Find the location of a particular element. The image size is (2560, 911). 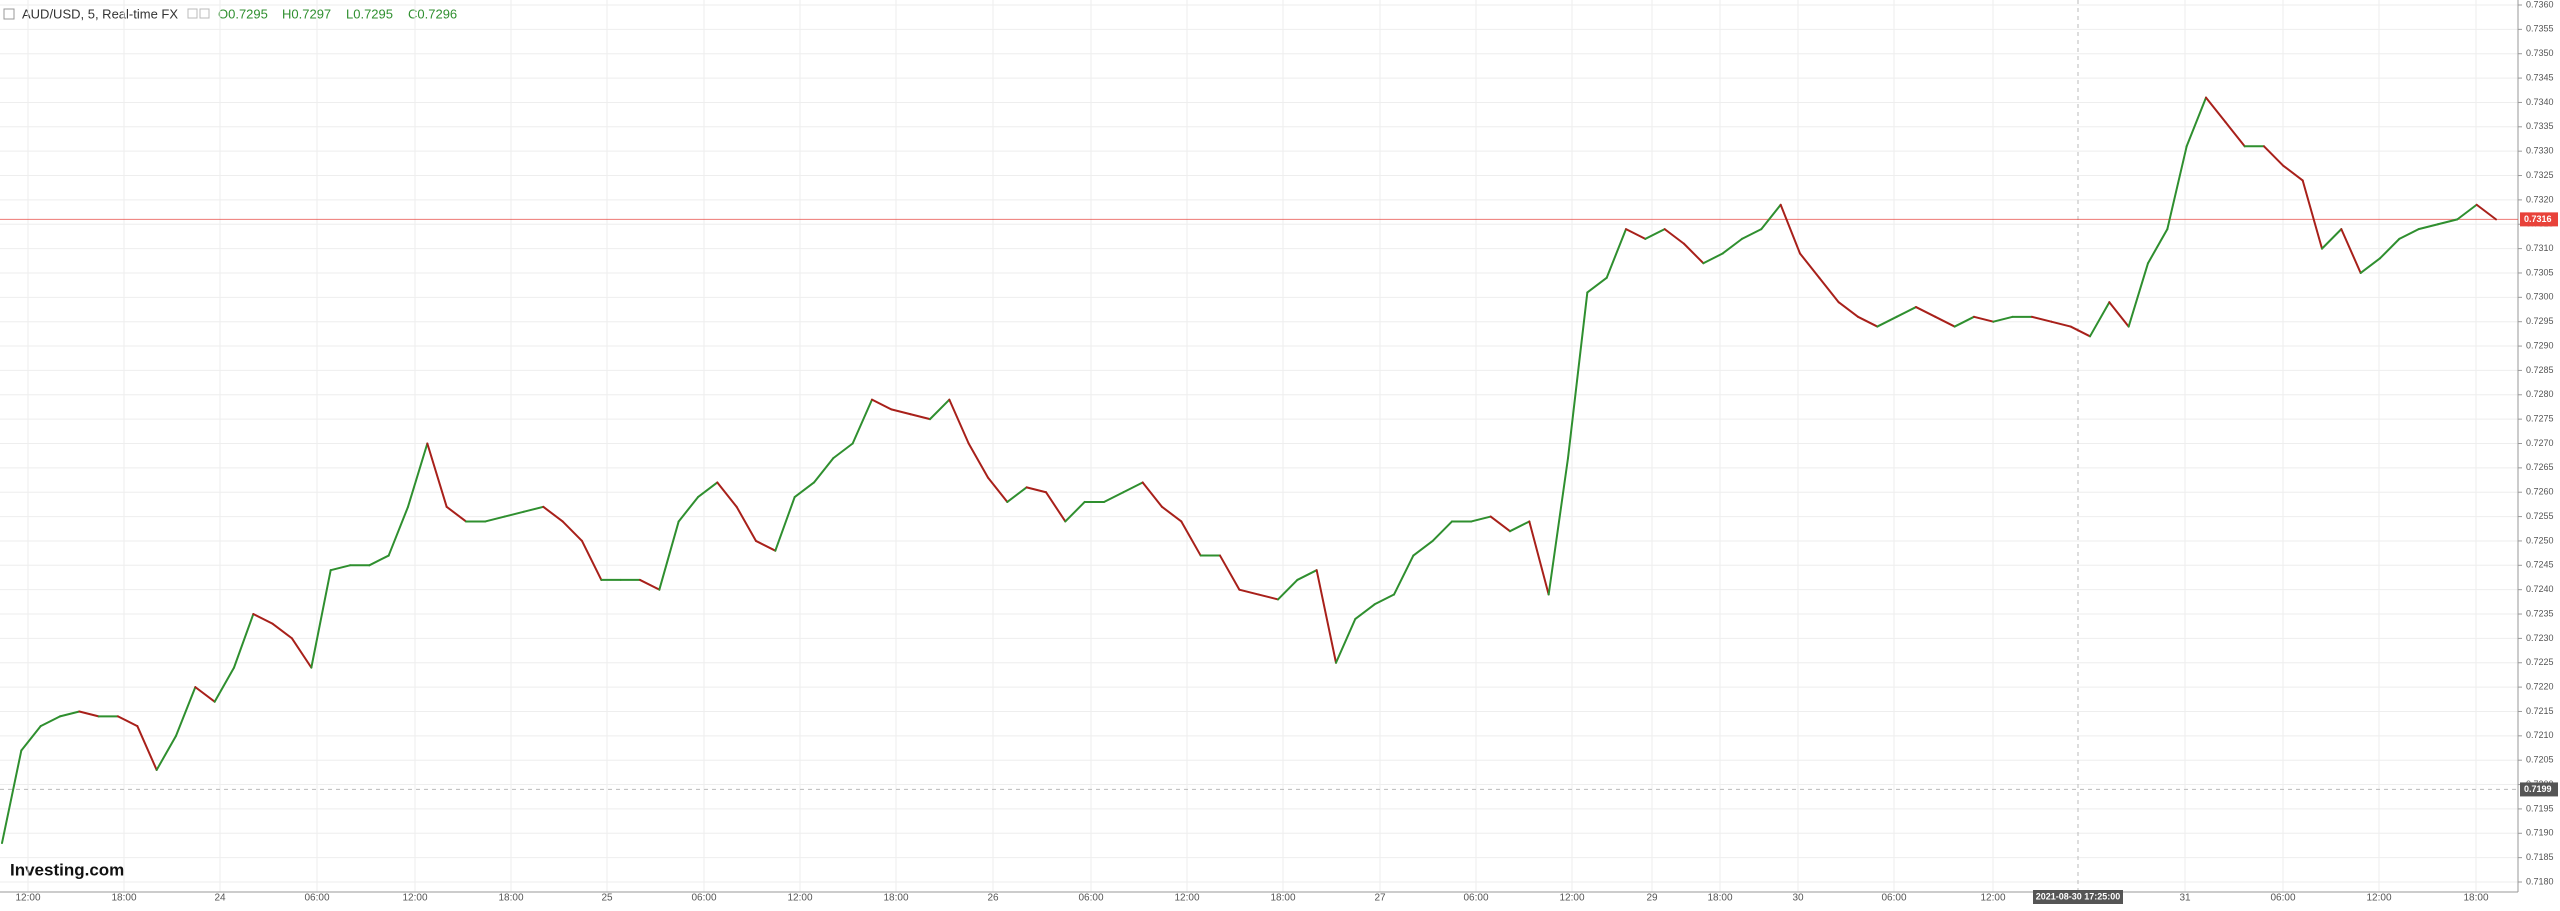

y-tick-label: 0.7325 is located at coordinates (2540, 175).